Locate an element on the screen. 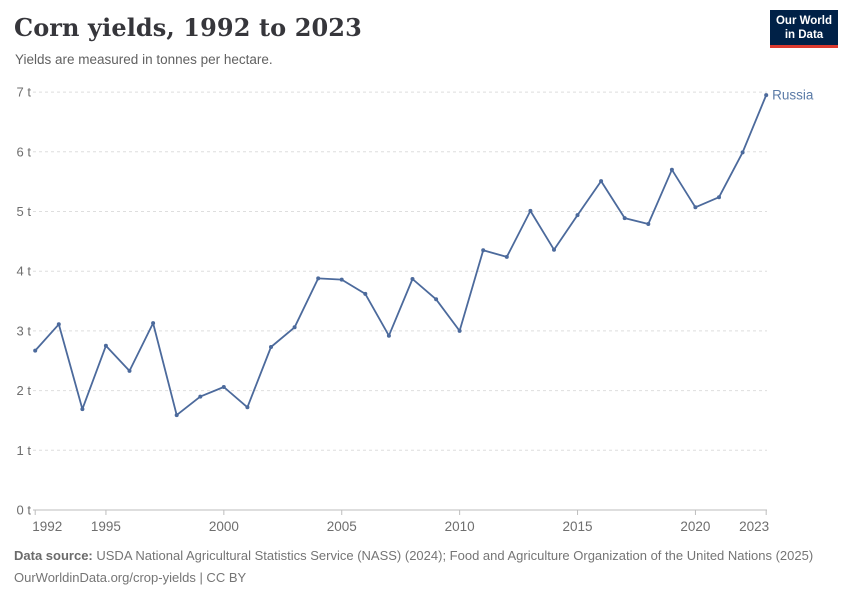 This screenshot has width=850, height=600. y-tick-label: 2 t is located at coordinates (24, 390).